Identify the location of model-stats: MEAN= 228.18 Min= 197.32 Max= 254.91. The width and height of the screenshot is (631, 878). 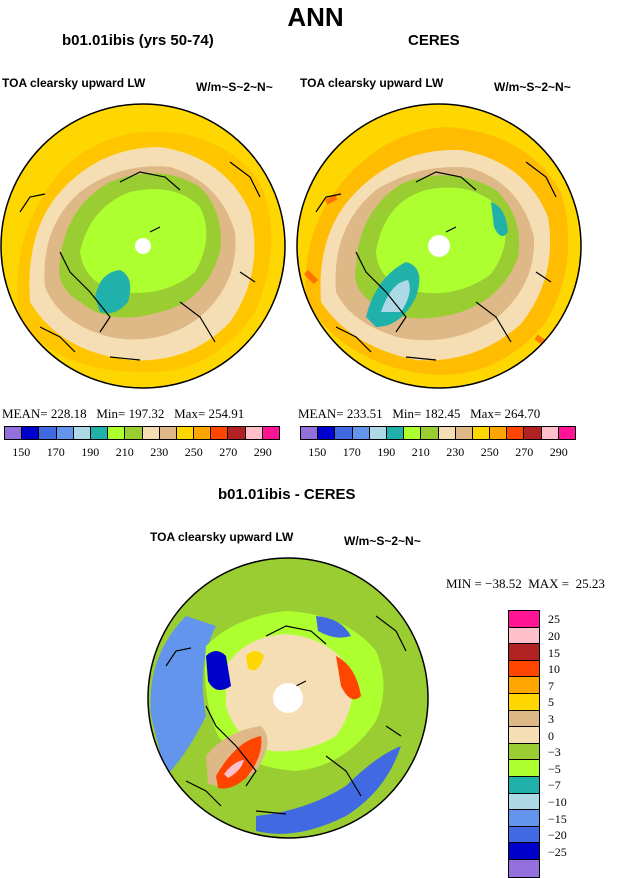
(123, 413).